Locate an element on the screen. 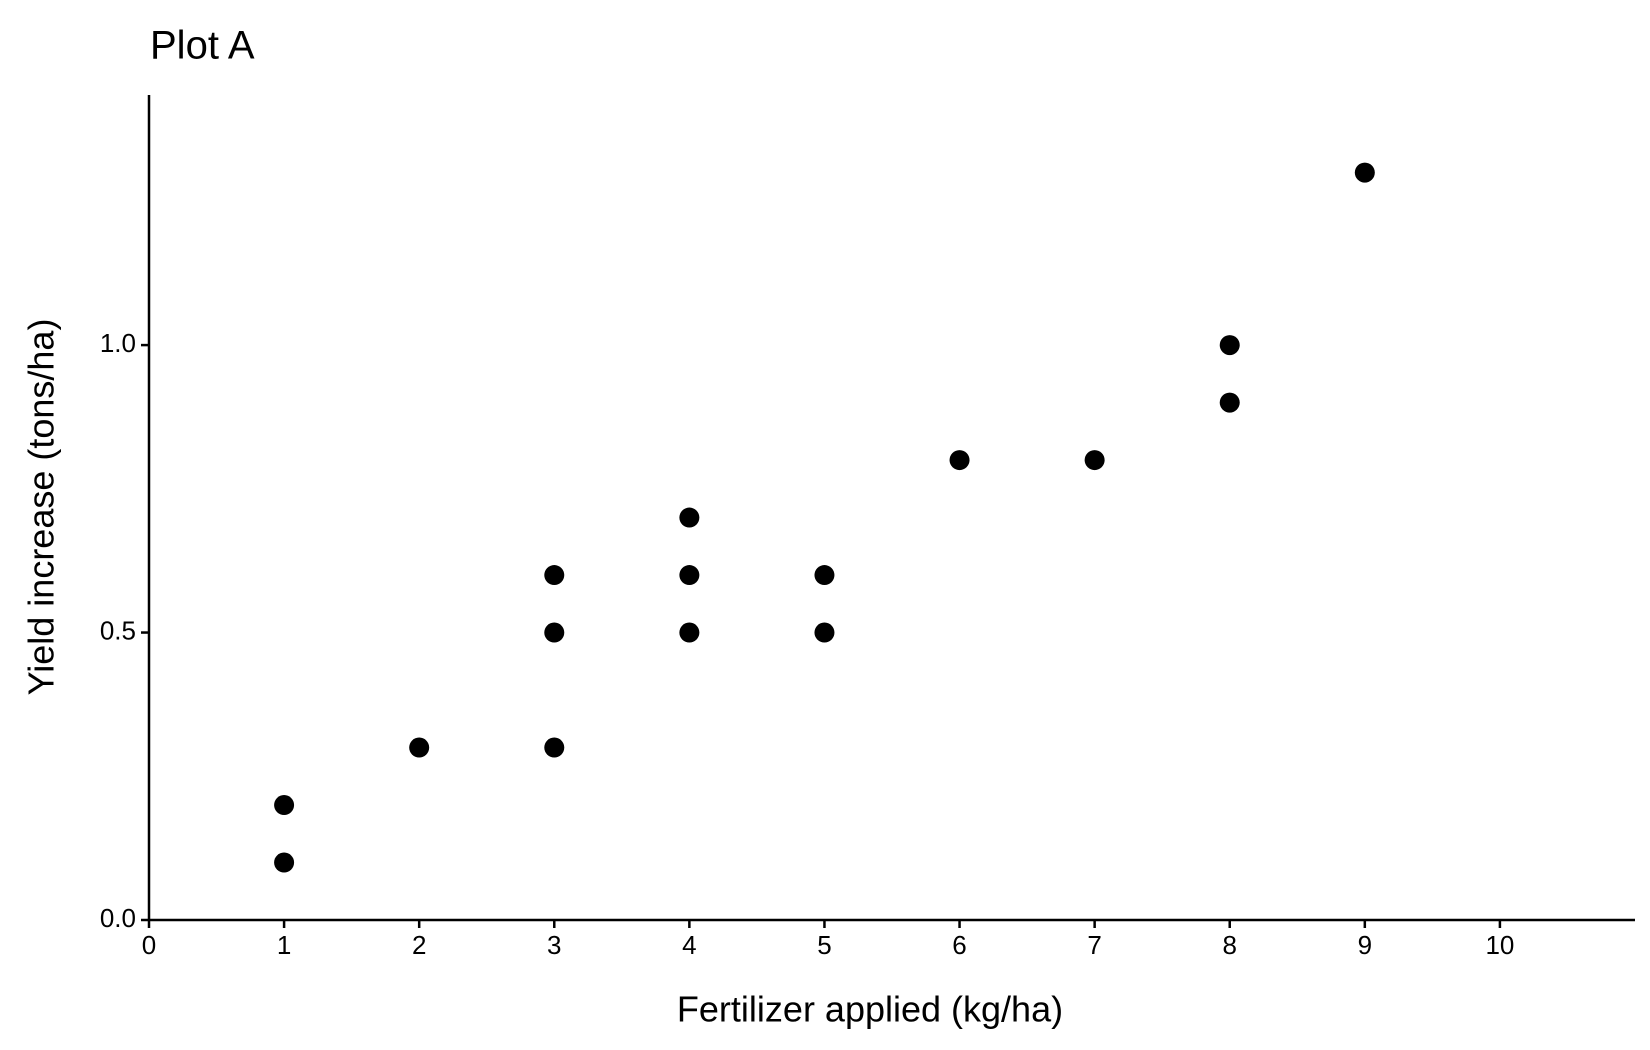 The image size is (1650, 1050). chart-title: Plot A is located at coordinates (202, 46).